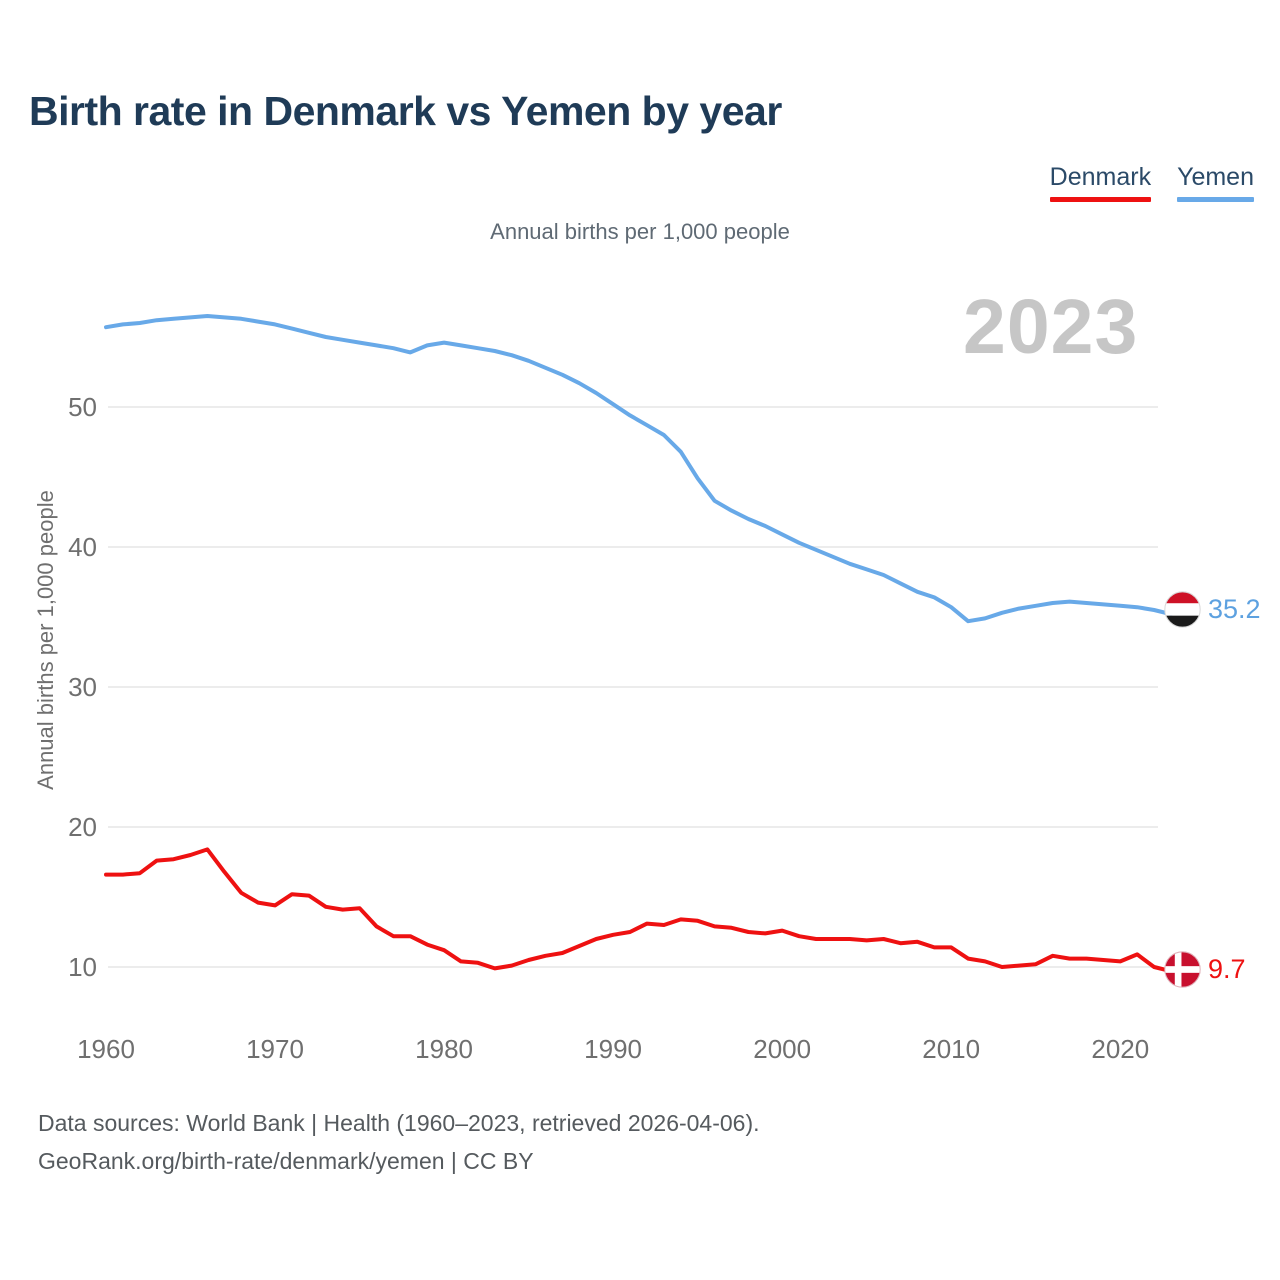  I want to click on y-tick-label: 50, so click(82, 407).